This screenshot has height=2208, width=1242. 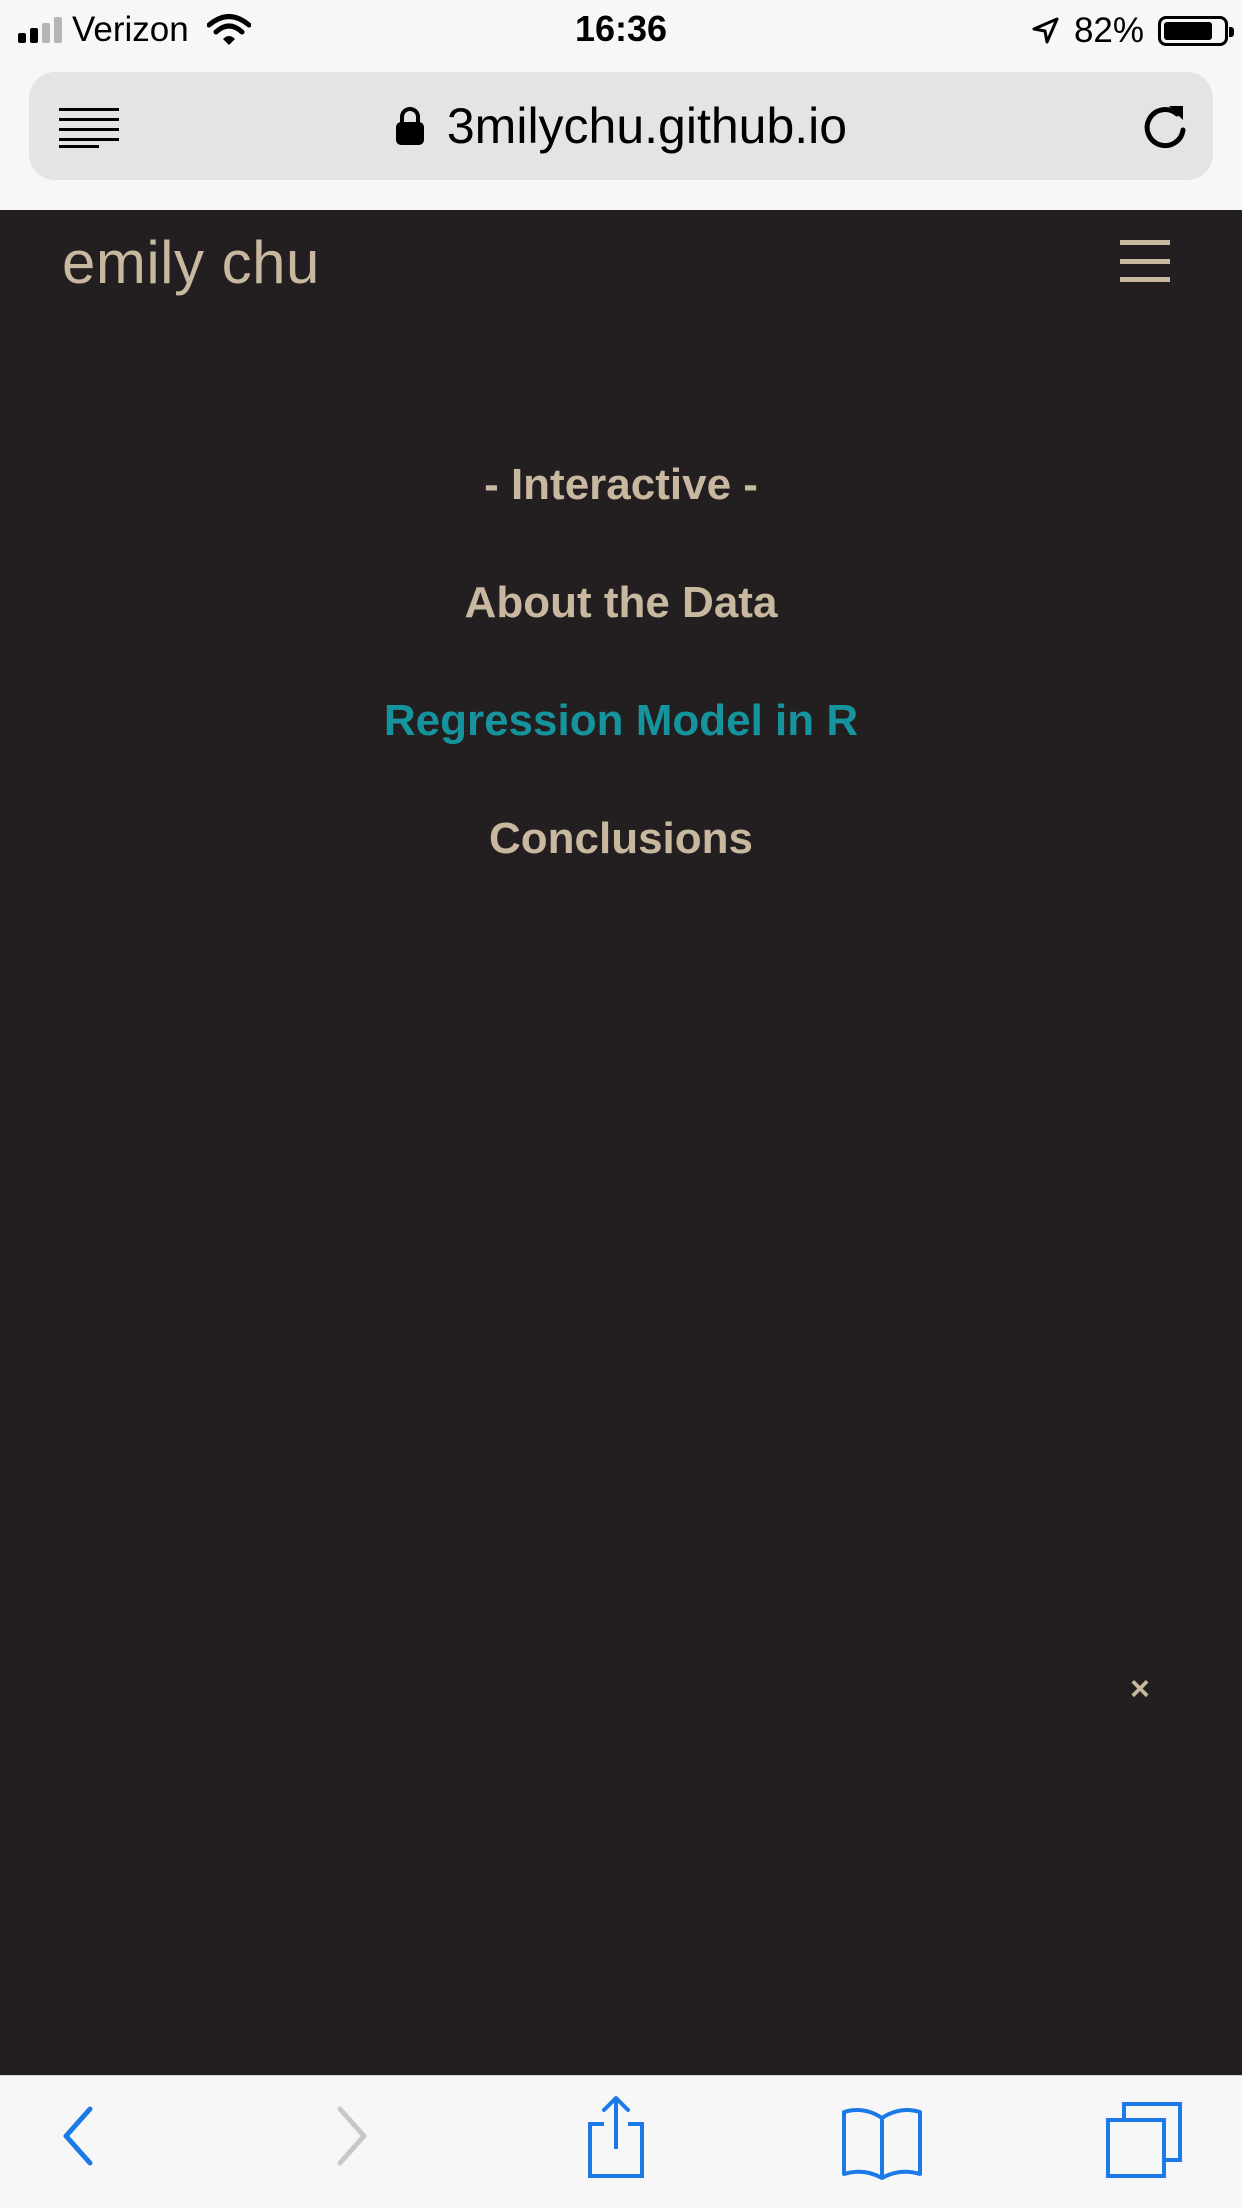 I want to click on nav-item-conclusions: Conclusions, so click(x=621, y=838).